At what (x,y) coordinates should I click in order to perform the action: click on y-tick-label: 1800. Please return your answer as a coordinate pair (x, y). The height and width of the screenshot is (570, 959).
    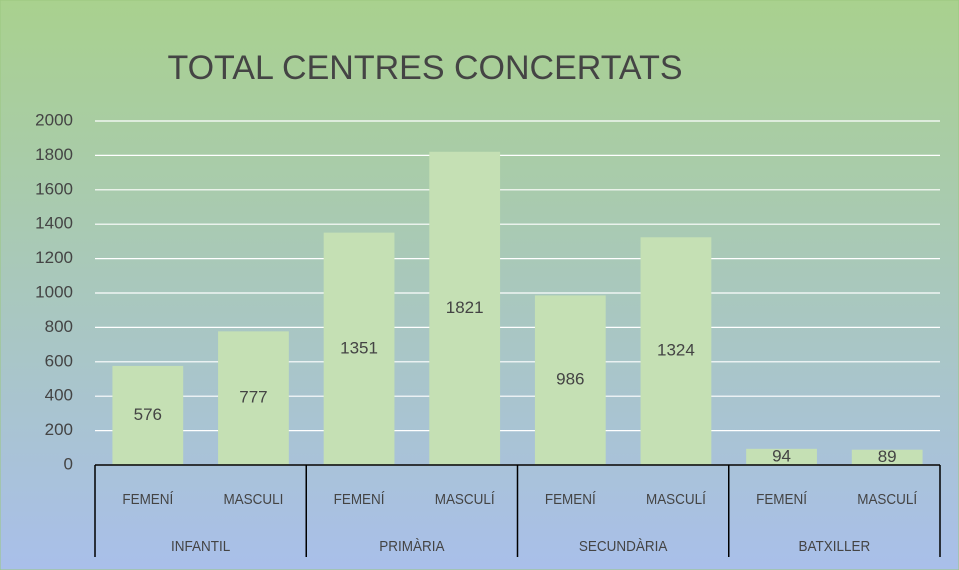
    Looking at the image, I should click on (54, 154).